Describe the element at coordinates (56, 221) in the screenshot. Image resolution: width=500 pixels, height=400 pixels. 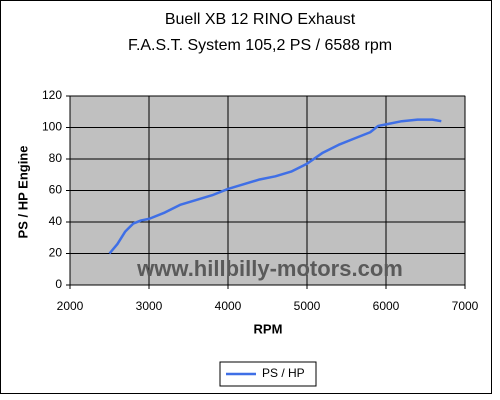
I see `y-tick-label: 40` at that location.